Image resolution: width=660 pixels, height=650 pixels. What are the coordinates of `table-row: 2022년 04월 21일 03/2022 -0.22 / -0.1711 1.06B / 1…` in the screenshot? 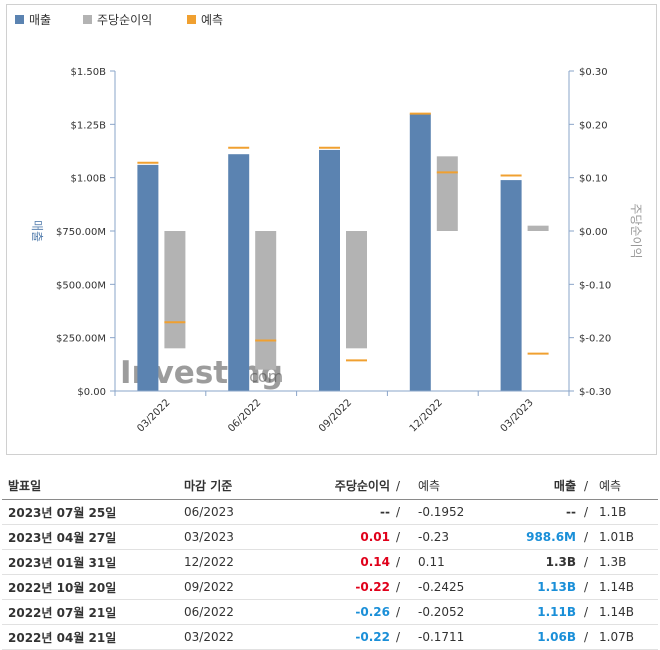 It's located at (330, 637).